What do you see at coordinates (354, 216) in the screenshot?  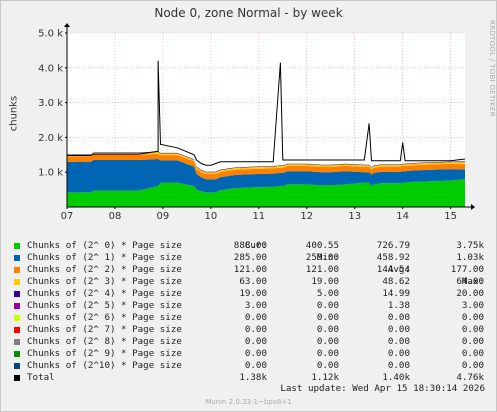 I see `x-tick-label-6: 13` at bounding box center [354, 216].